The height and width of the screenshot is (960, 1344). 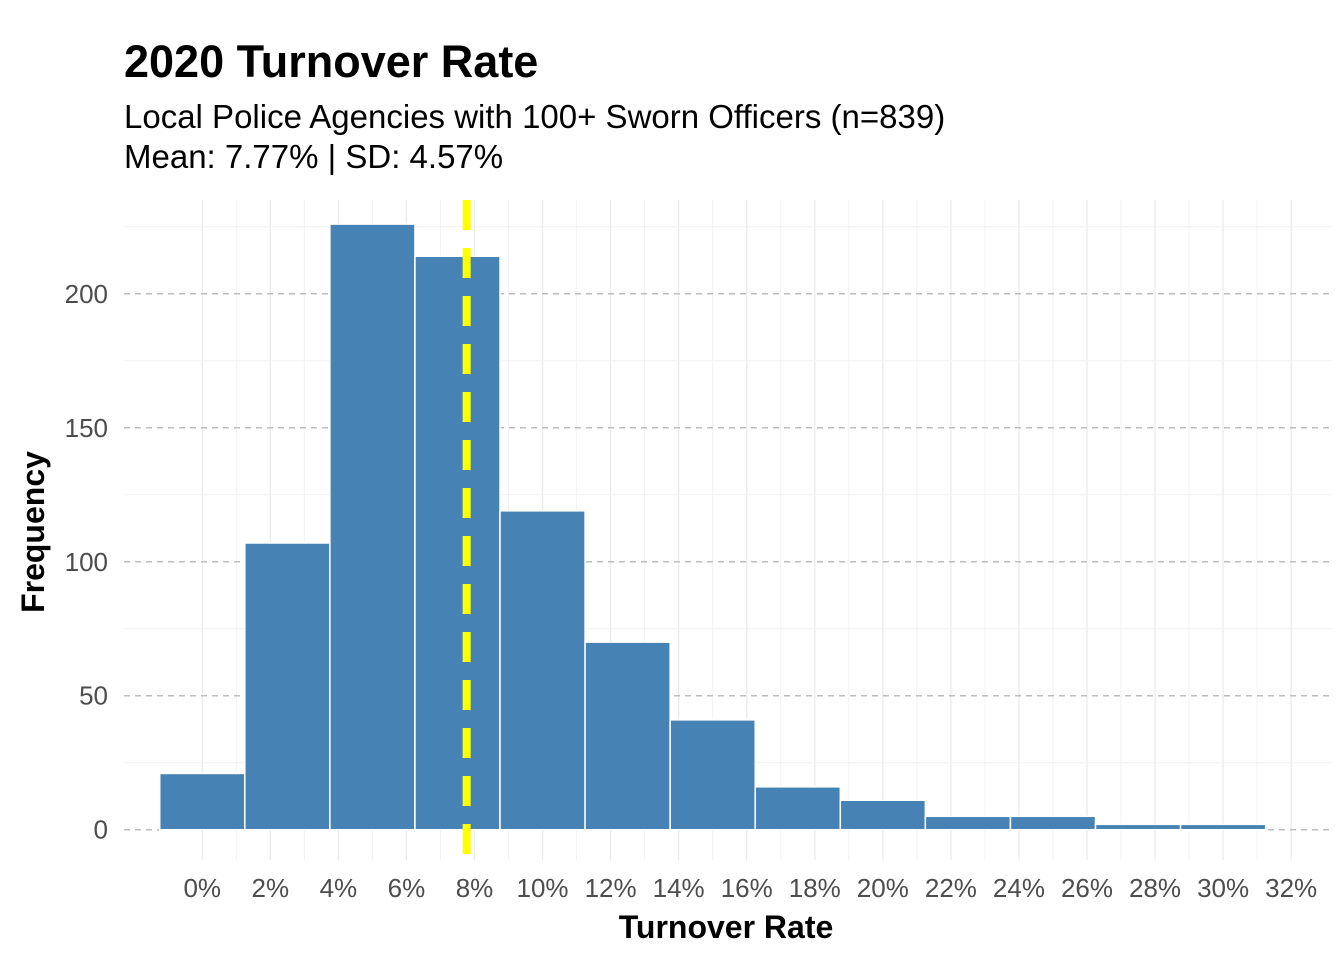 What do you see at coordinates (1019, 888) in the screenshot?
I see `x-tick-label: 24%` at bounding box center [1019, 888].